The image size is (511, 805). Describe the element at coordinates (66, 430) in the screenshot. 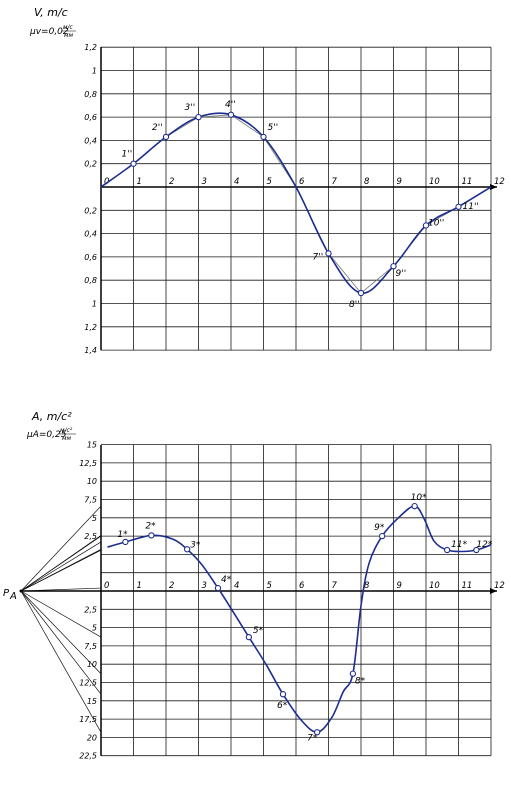

I see `acceleration-scale-unit: м/с²` at that location.